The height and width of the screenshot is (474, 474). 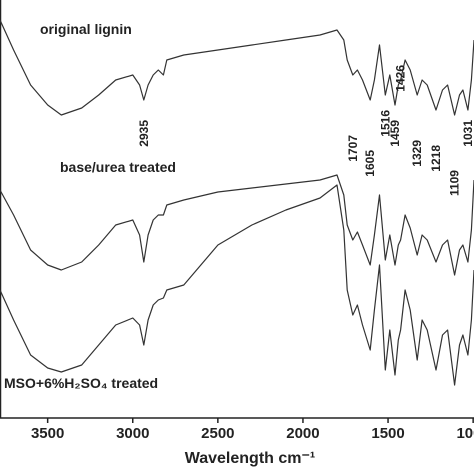 What do you see at coordinates (217, 433) in the screenshot?
I see `x-tick-label: 2500` at bounding box center [217, 433].